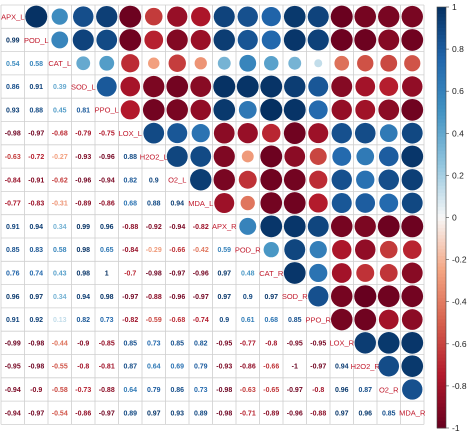 The height and width of the screenshot is (436, 474). Describe the element at coordinates (107, 157) in the screenshot. I see `correlation-value: -0.96` at that location.